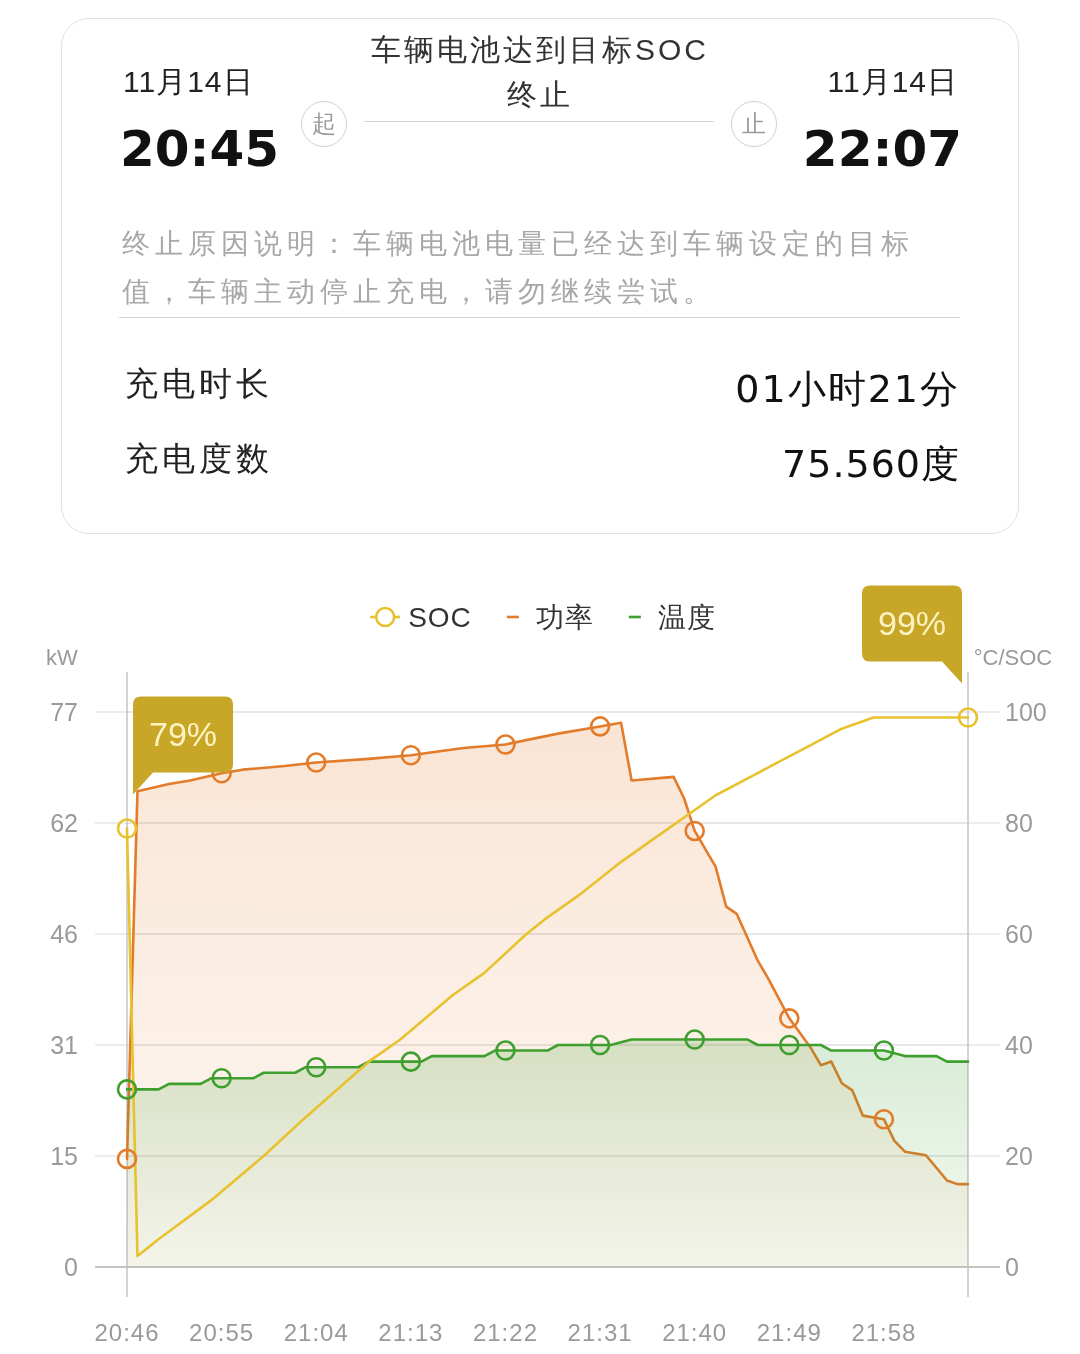 This screenshot has height=1354, width=1080. Describe the element at coordinates (200, 149) in the screenshot. I see `text: 20:45` at that location.